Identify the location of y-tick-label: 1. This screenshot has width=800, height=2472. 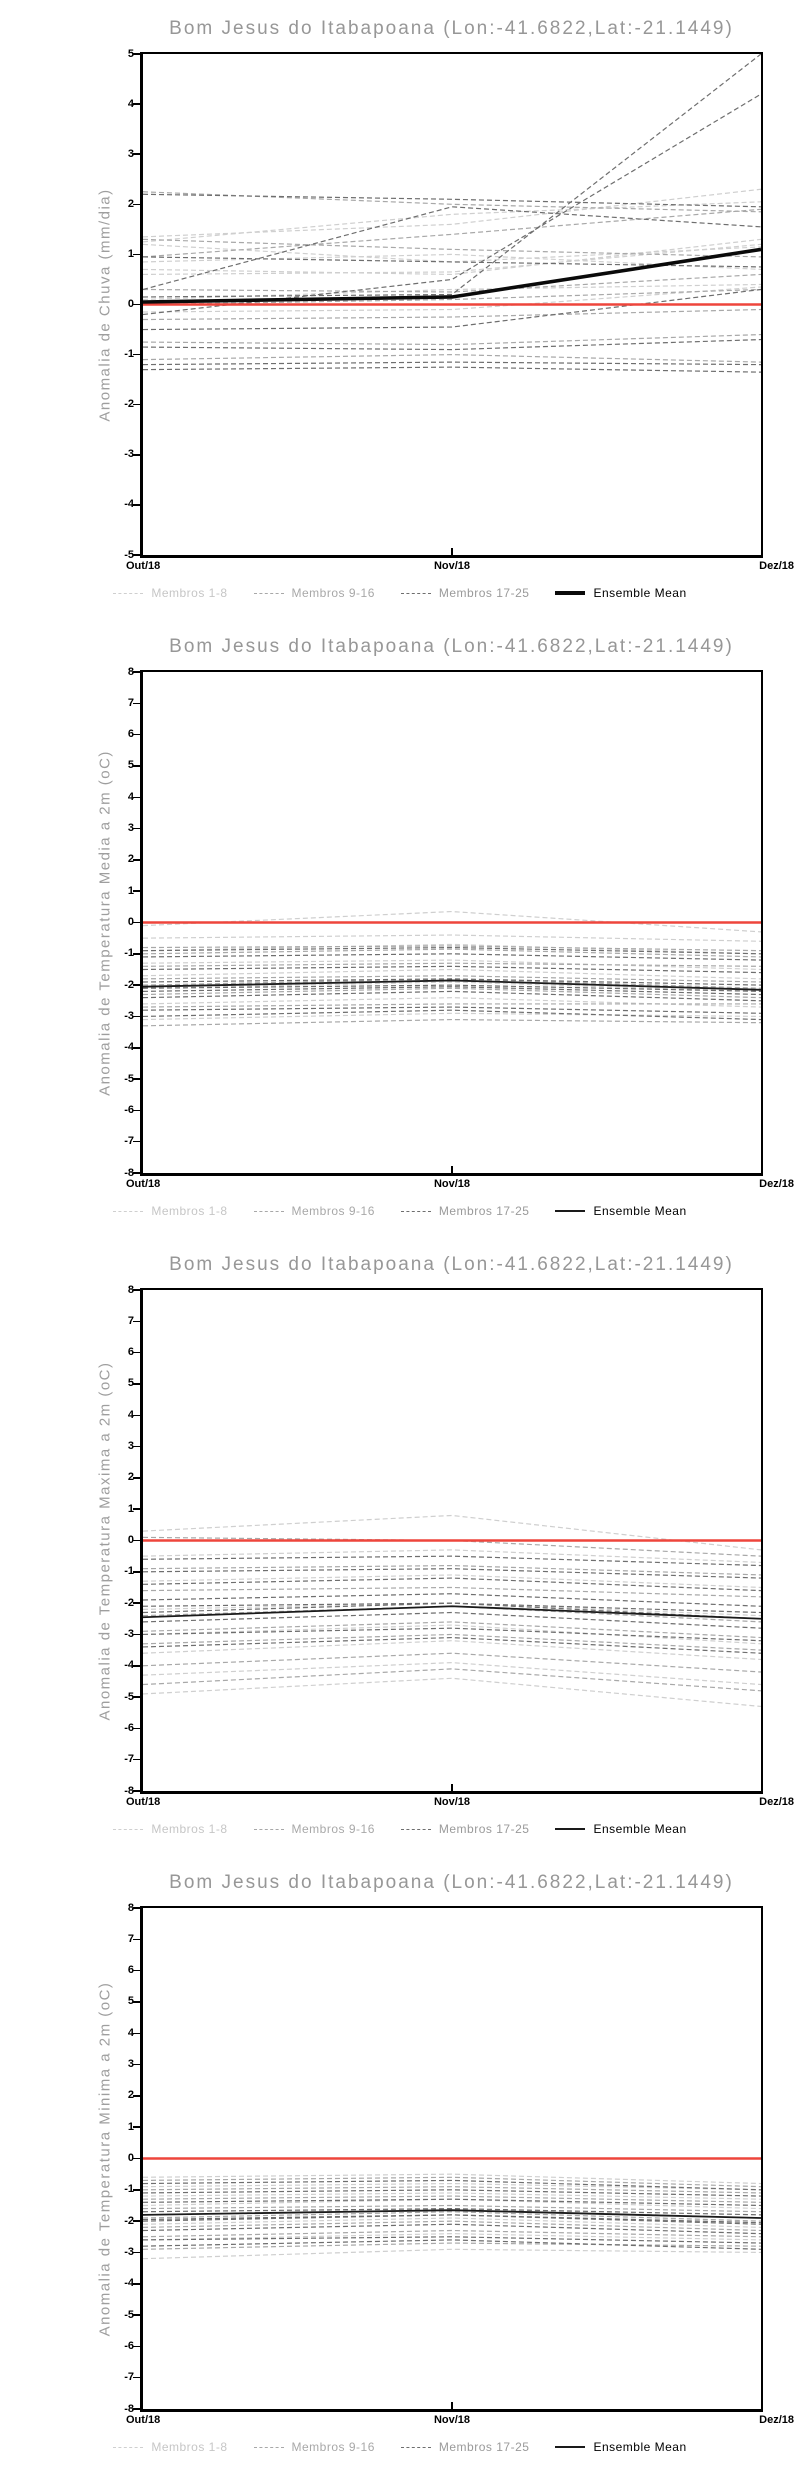
(130, 253).